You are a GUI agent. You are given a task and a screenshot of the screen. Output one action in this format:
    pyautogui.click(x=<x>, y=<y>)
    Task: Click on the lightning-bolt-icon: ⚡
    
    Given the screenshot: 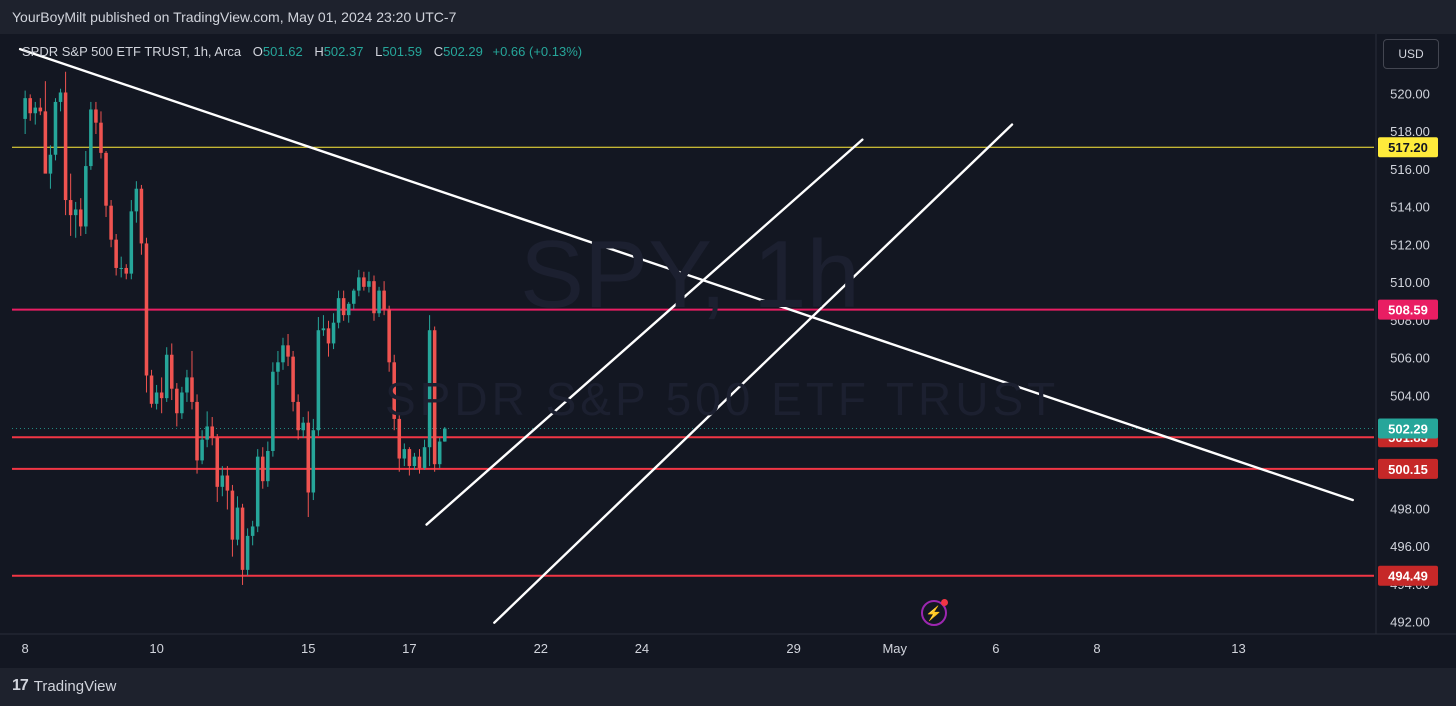 What is the action you would take?
    pyautogui.click(x=934, y=612)
    